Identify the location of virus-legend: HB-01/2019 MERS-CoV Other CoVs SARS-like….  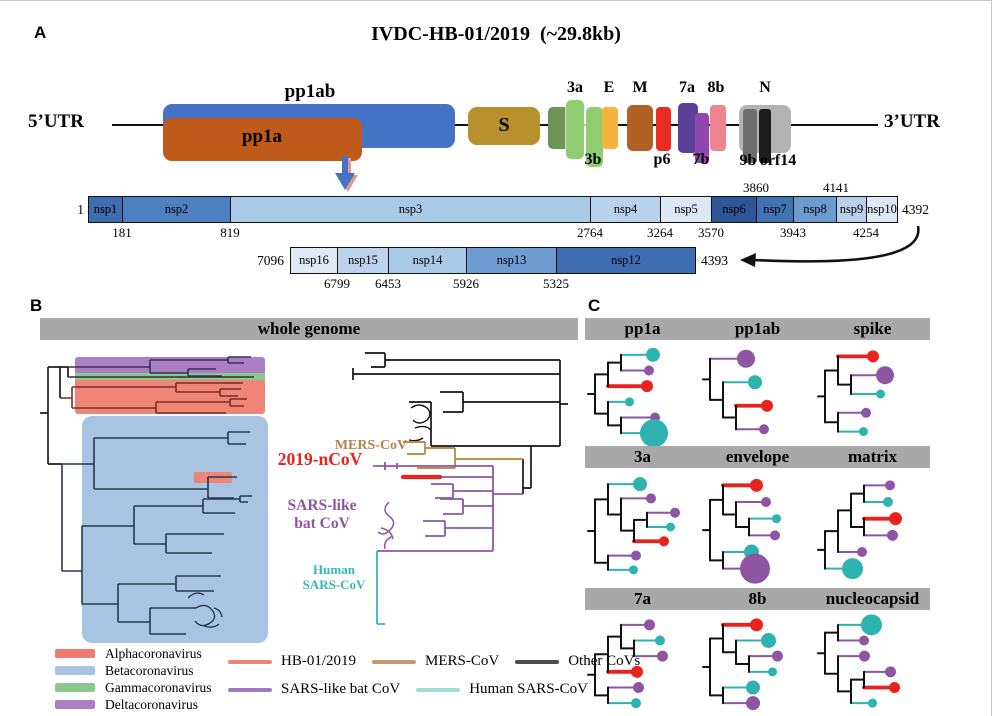
(448, 675).